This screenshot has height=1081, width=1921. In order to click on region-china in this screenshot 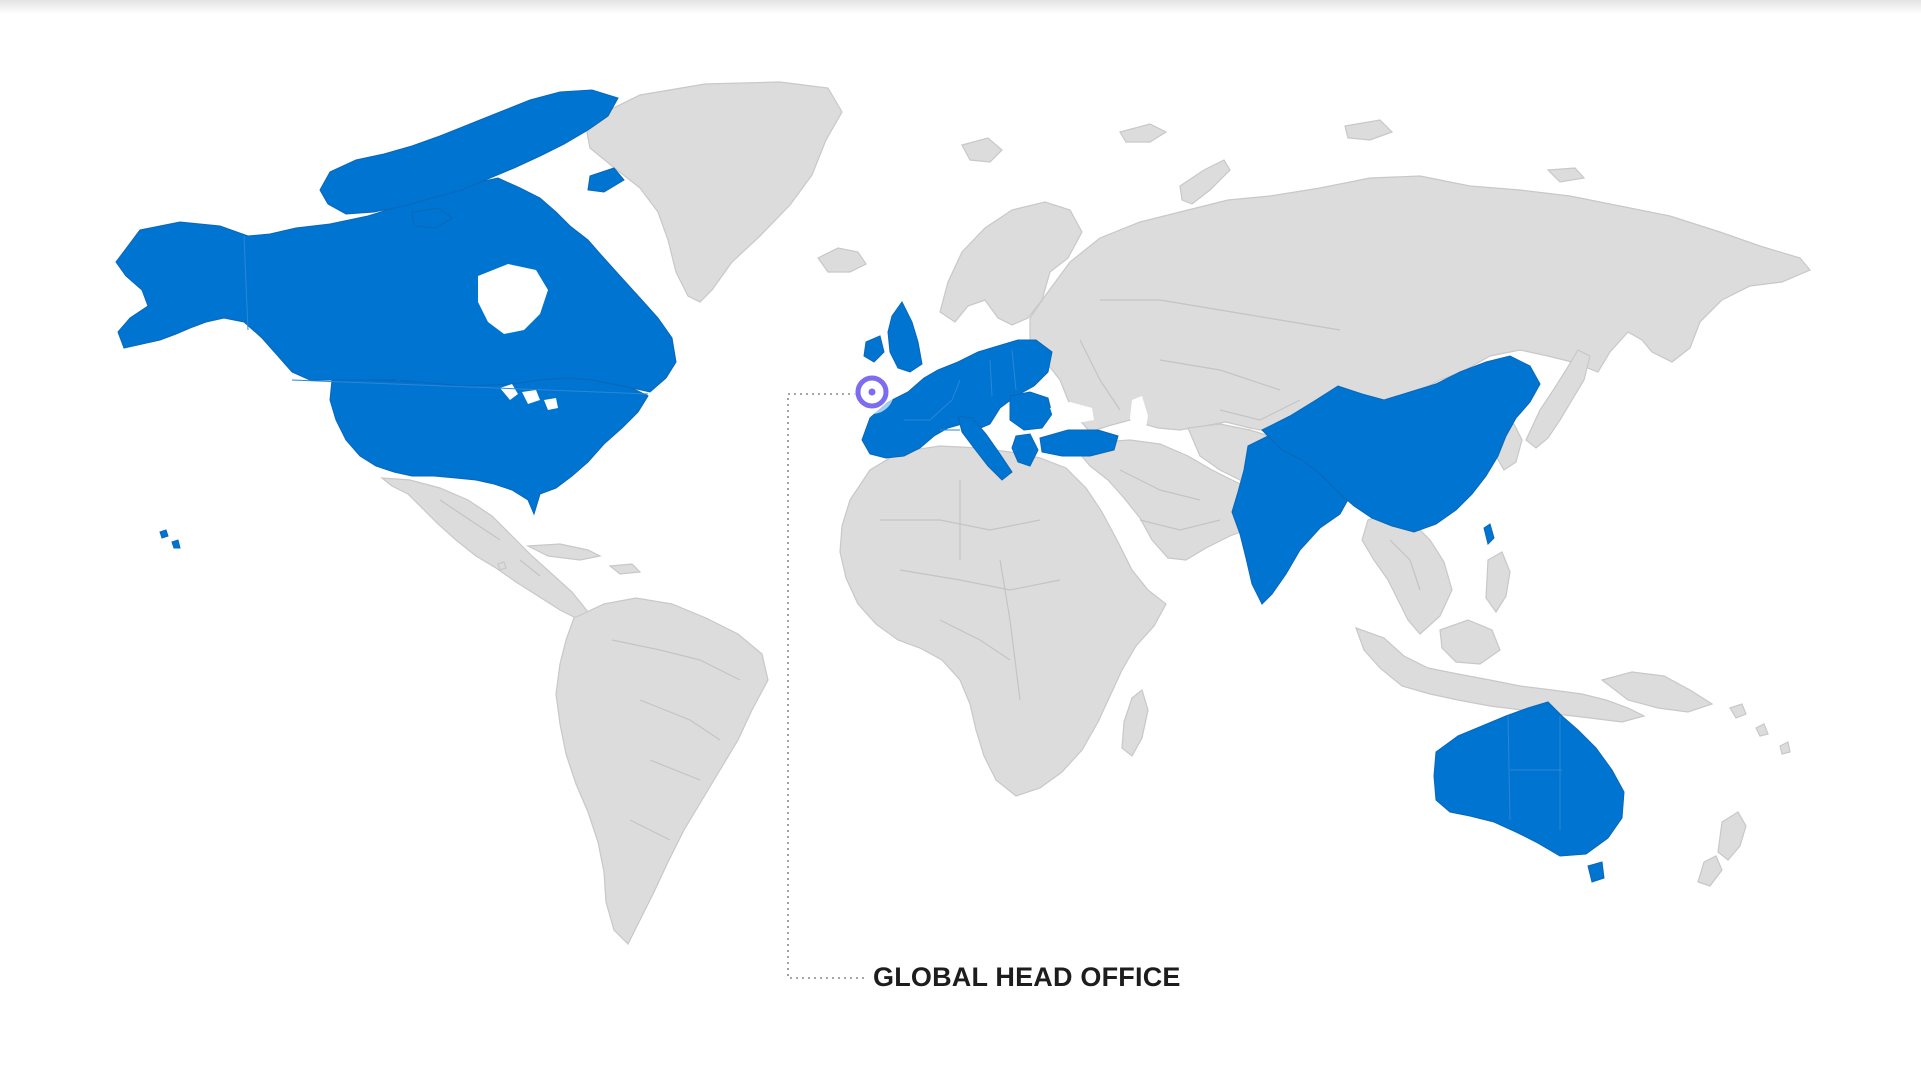, I will do `click(1401, 444)`.